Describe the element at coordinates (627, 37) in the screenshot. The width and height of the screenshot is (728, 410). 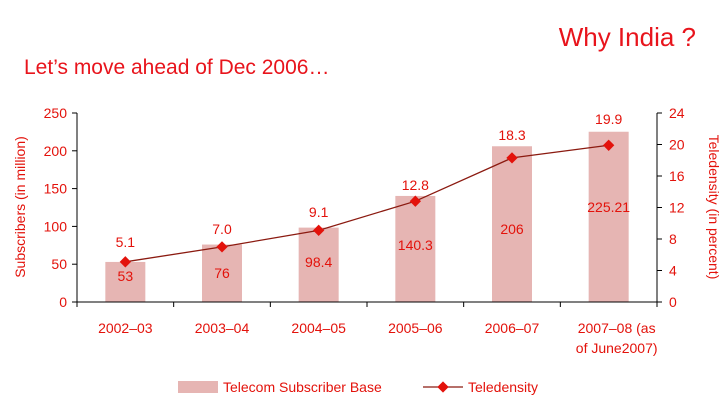
I see `slide-title: Why India ?` at that location.